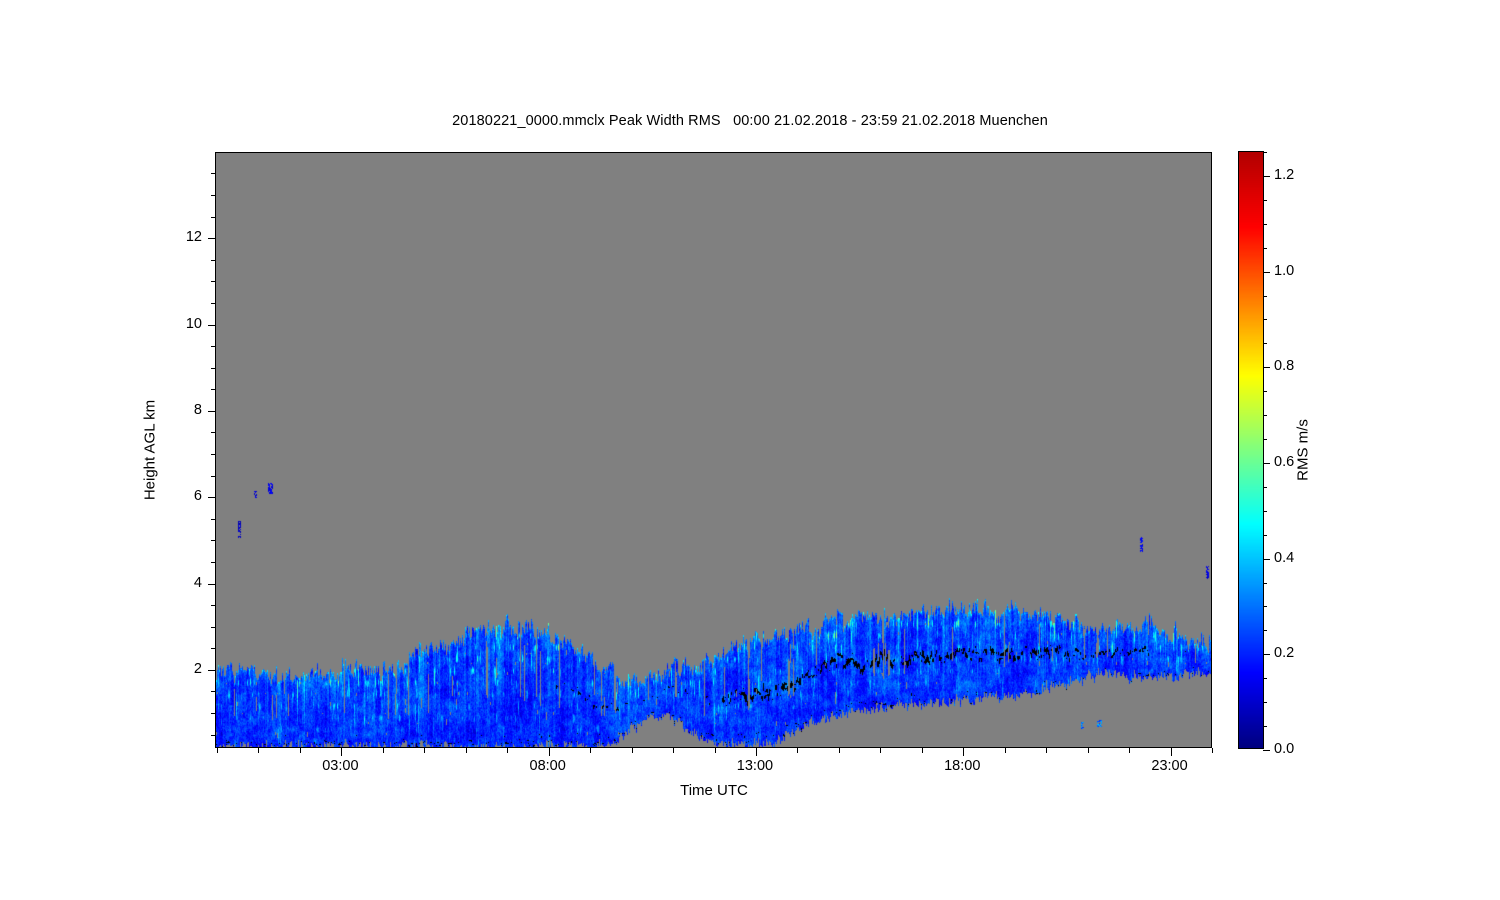 The width and height of the screenshot is (1500, 900). Describe the element at coordinates (150, 450) in the screenshot. I see `y-axis-title: Height AGL km` at that location.